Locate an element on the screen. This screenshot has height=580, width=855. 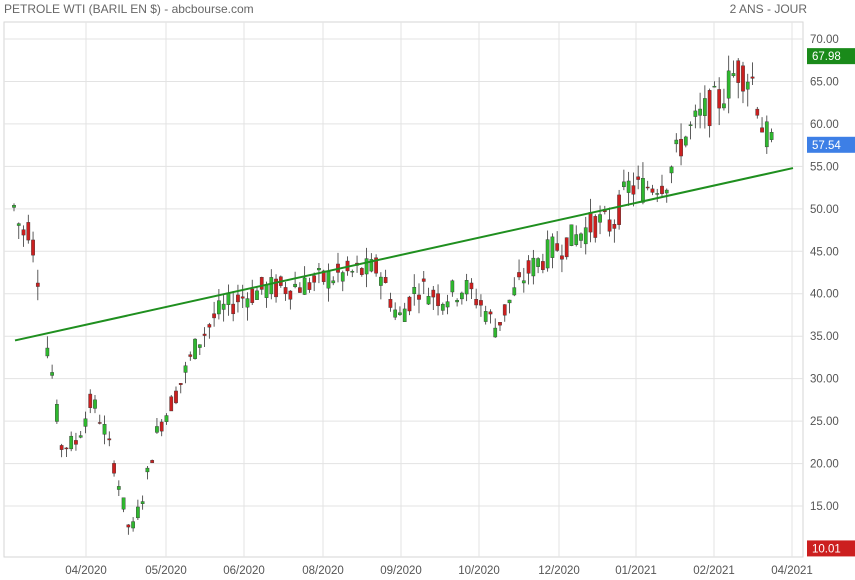
x-tick-label: 09/2020 is located at coordinates (401, 571).